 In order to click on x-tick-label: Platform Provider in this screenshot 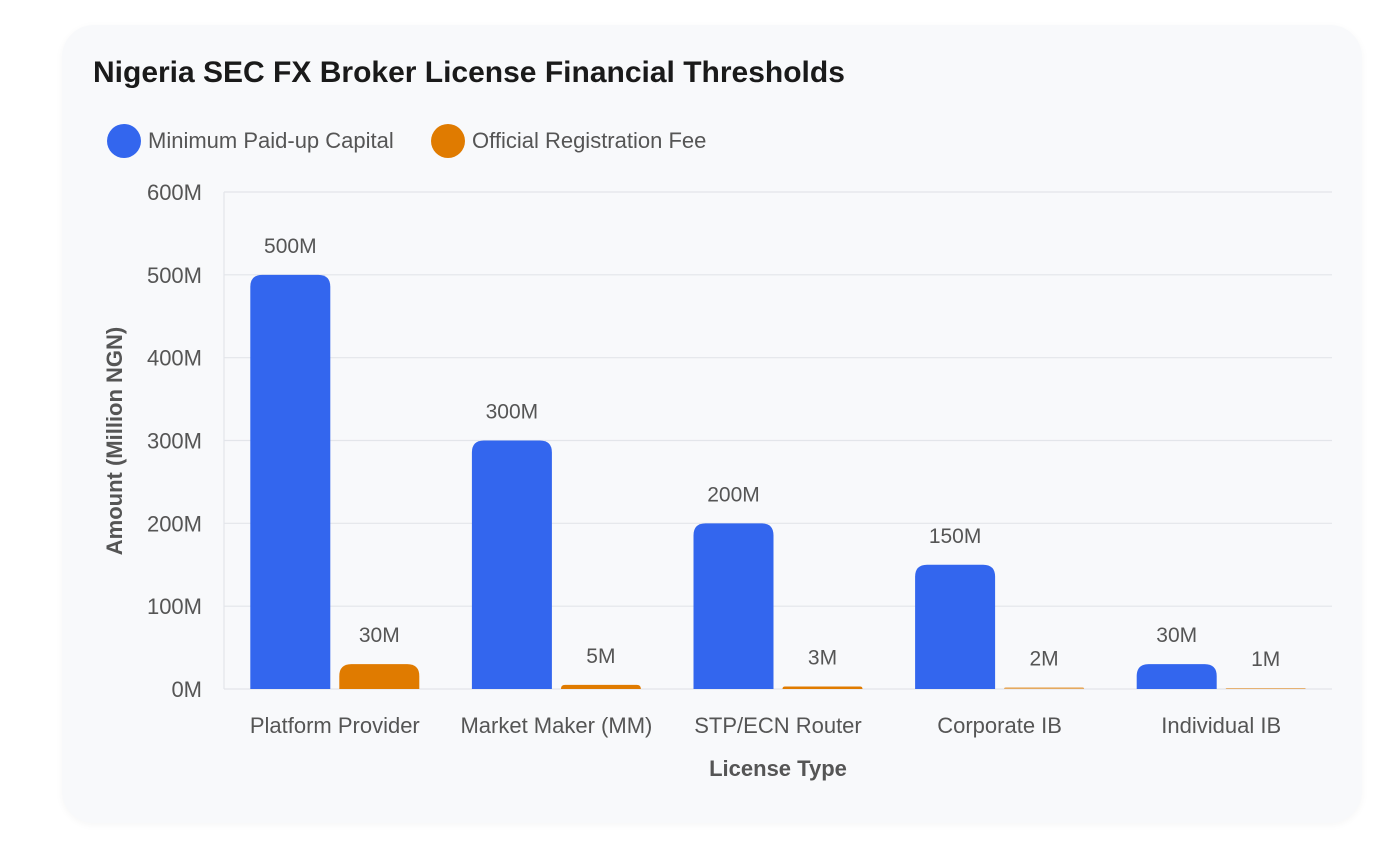, I will do `click(335, 725)`.